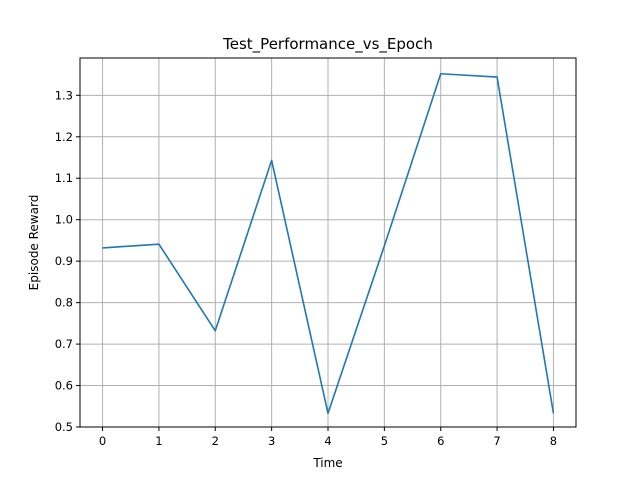 The height and width of the screenshot is (485, 640). Describe the element at coordinates (327, 44) in the screenshot. I see `chart-title: Test_Performance_vs_Epoch` at that location.